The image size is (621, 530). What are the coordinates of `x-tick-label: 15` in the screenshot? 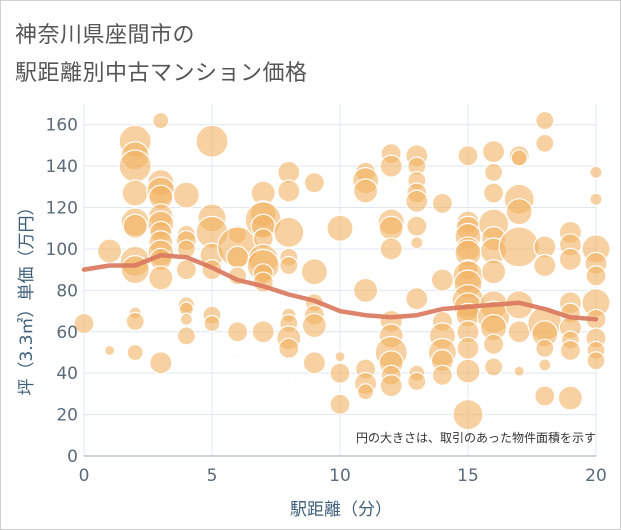 It's located at (468, 476).